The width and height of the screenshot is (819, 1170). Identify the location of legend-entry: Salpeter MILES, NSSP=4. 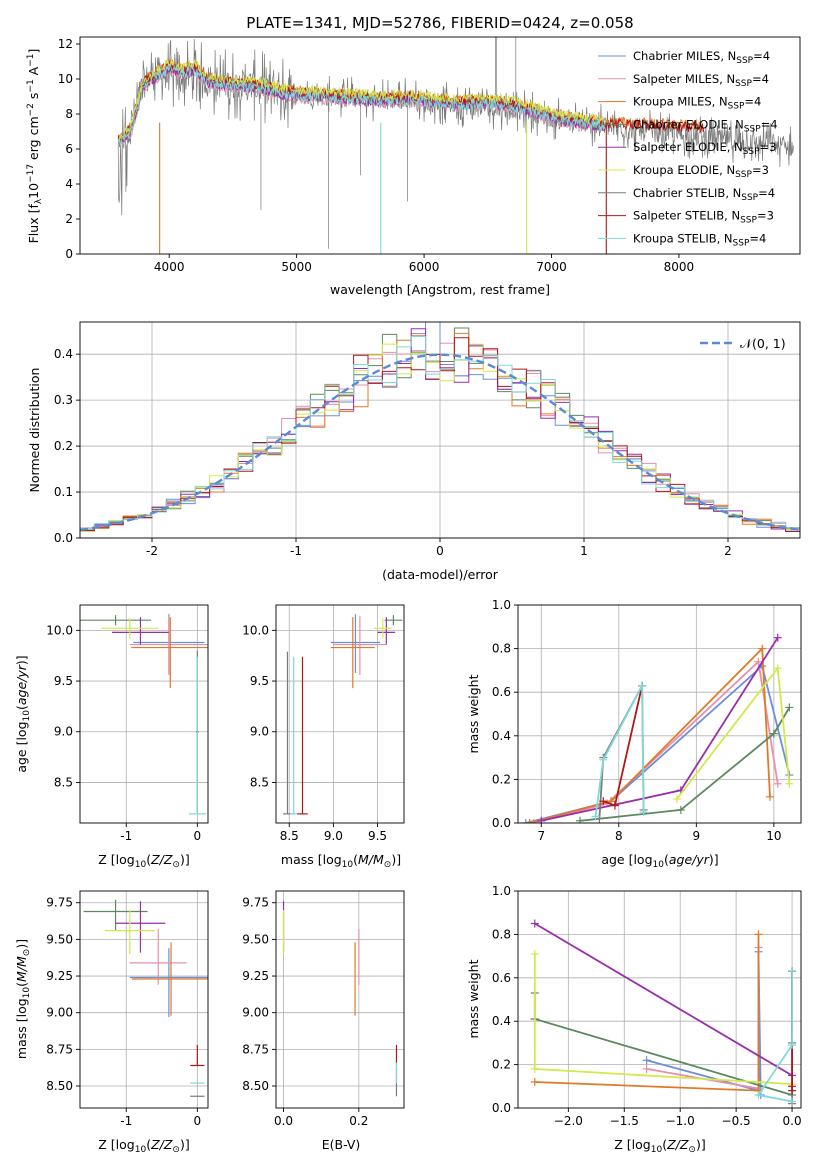
(701, 80).